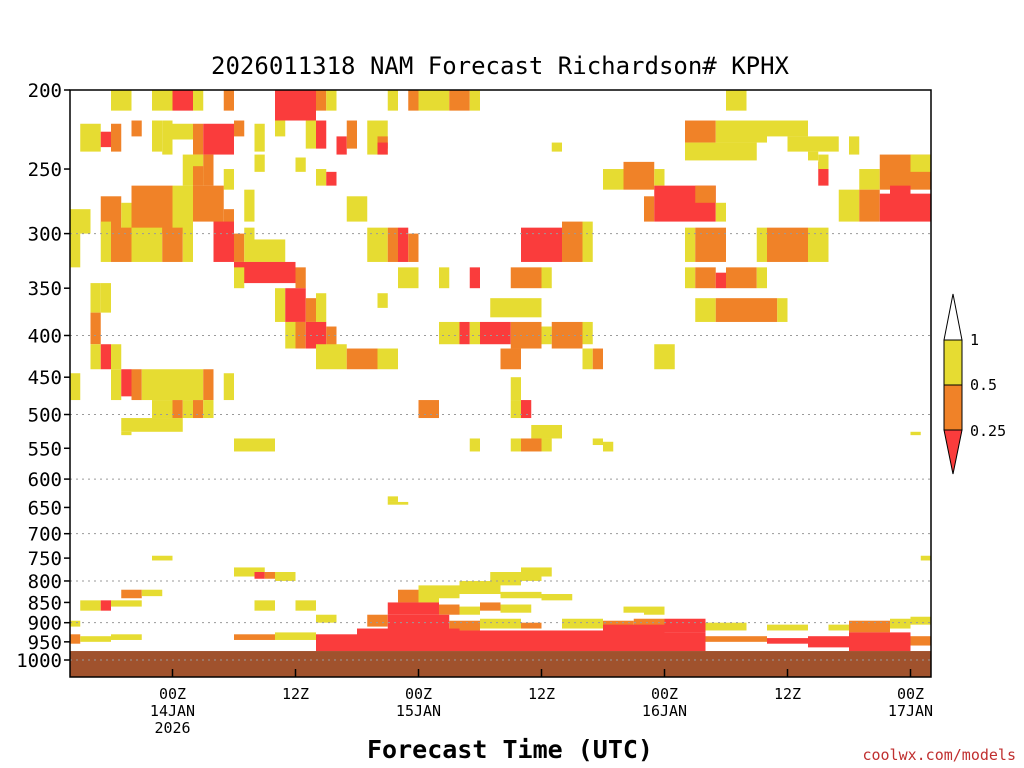 Image resolution: width=1024 pixels, height=768 pixels. What do you see at coordinates (45, 91) in the screenshot?
I see `y-tick-label: 200` at bounding box center [45, 91].